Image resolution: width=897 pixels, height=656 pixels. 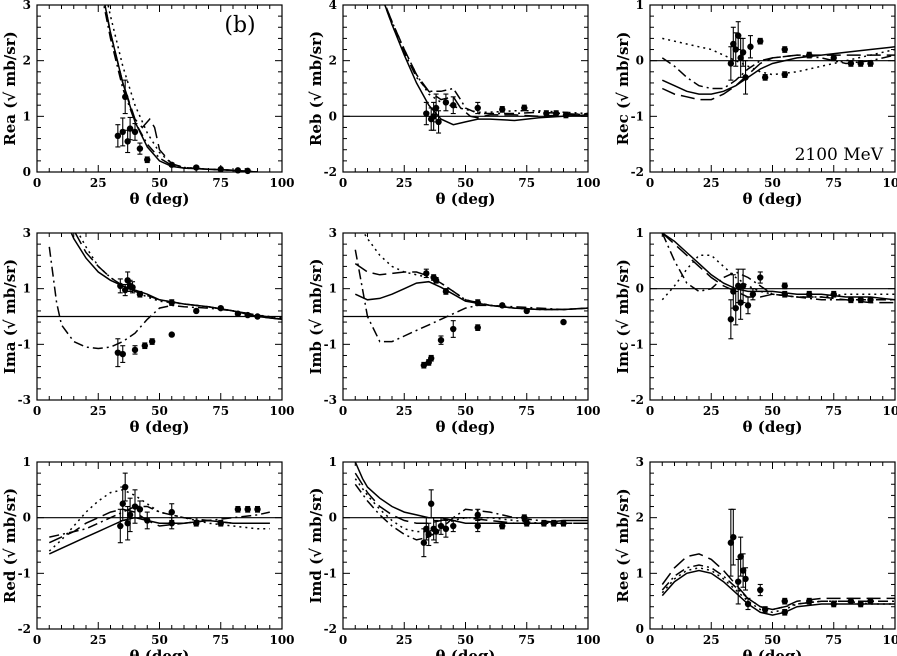 I want to click on x-tick-label: 75, so click(x=220, y=640).